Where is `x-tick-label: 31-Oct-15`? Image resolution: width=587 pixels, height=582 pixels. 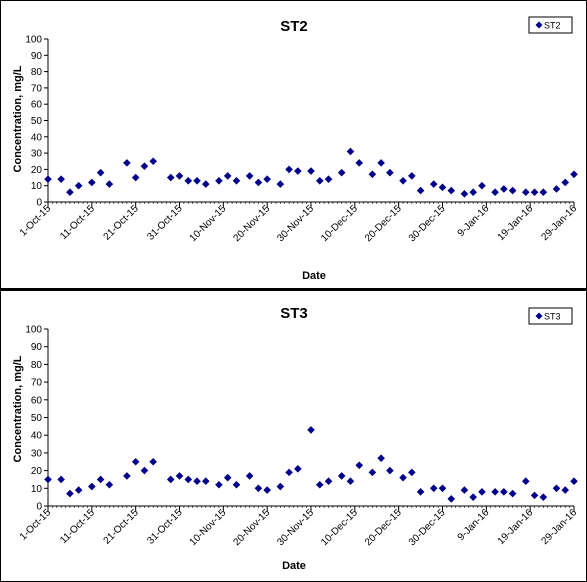
x-tick-label: 31-Oct-15 is located at coordinates (165, 527).